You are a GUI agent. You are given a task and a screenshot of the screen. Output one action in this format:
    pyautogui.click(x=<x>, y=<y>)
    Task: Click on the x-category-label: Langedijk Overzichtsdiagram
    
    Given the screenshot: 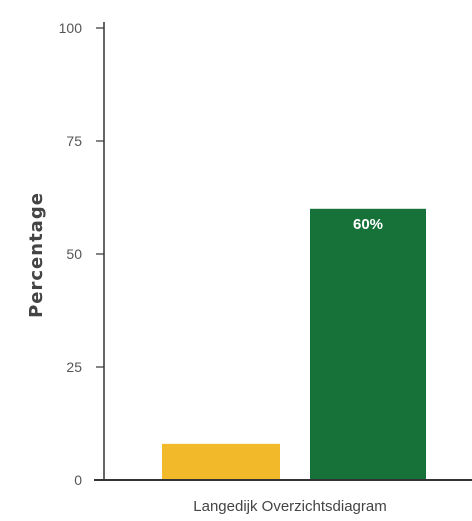 What is the action you would take?
    pyautogui.click(x=289, y=506)
    